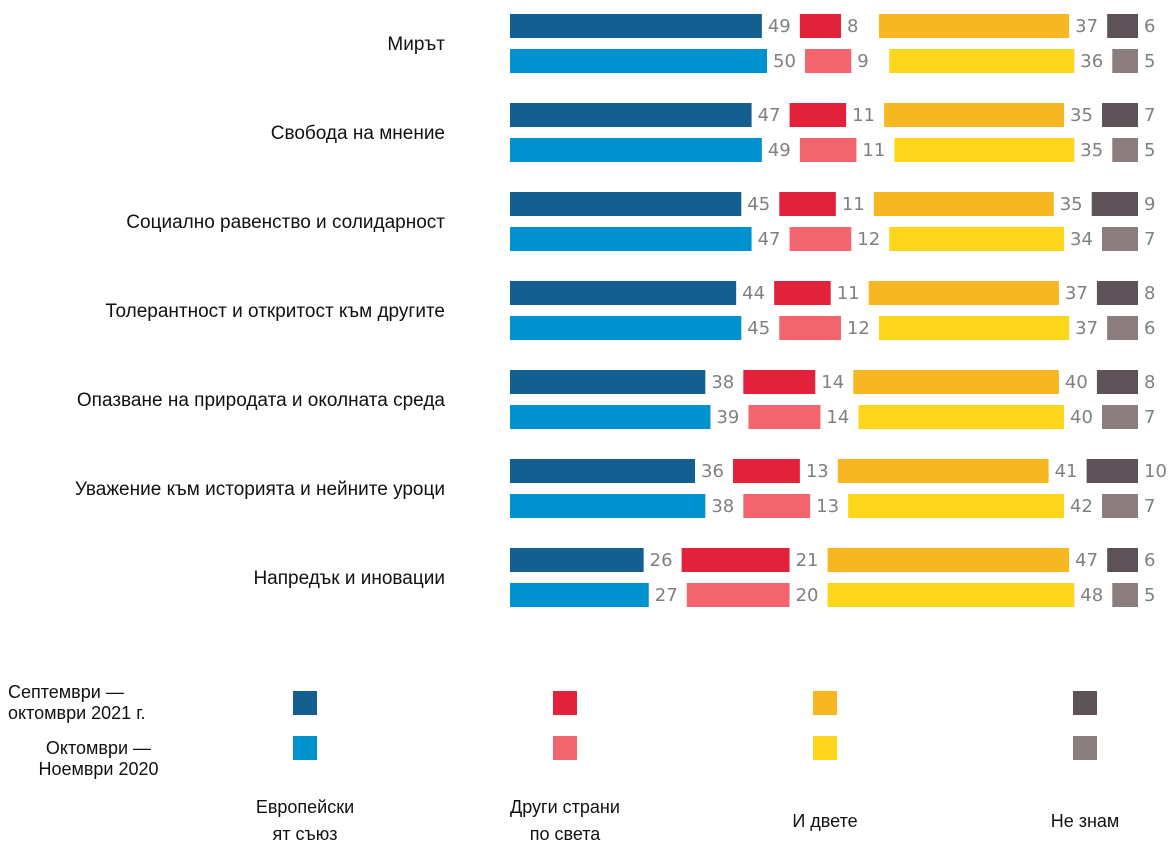 The width and height of the screenshot is (1174, 841). Describe the element at coordinates (416, 44) in the screenshot. I see `category-label: Мирът` at that location.